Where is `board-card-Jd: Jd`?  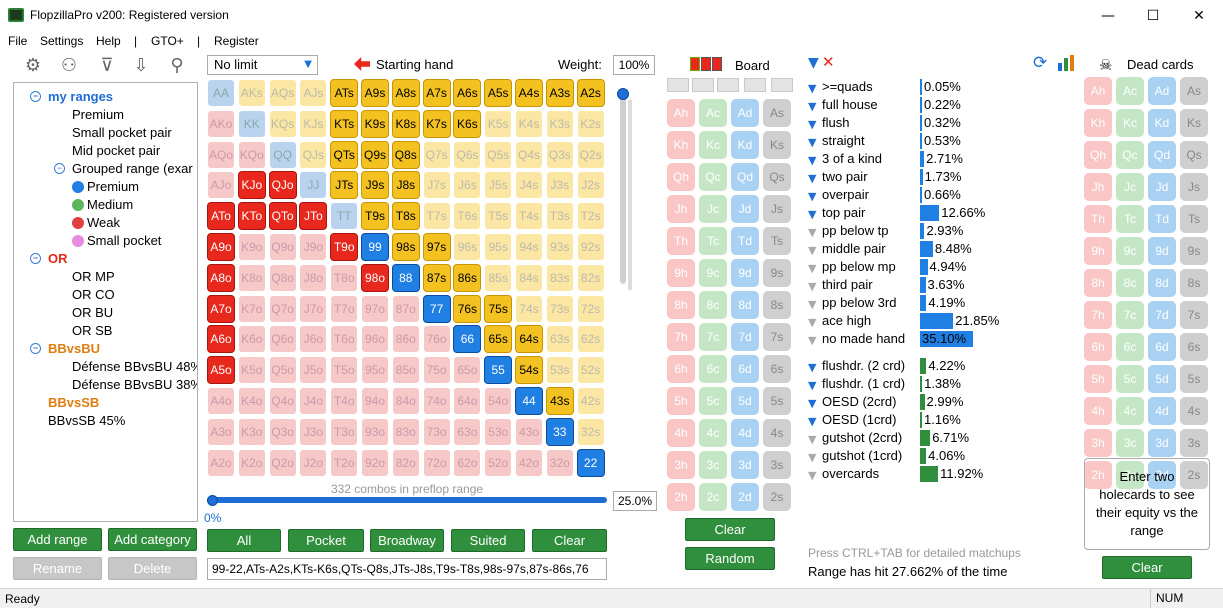 board-card-Jd: Jd is located at coordinates (745, 209).